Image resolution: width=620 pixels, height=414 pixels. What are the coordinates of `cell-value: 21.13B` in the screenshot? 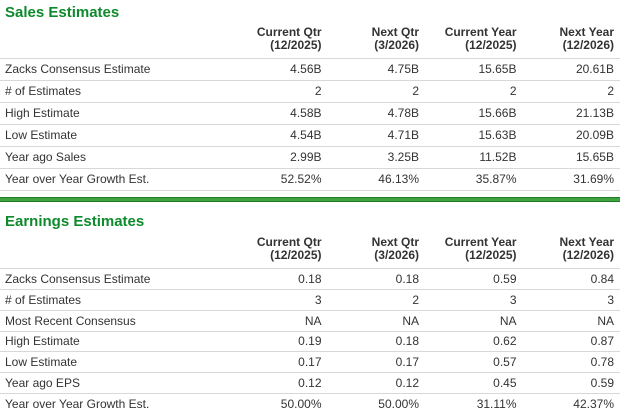 It's located at (571, 113).